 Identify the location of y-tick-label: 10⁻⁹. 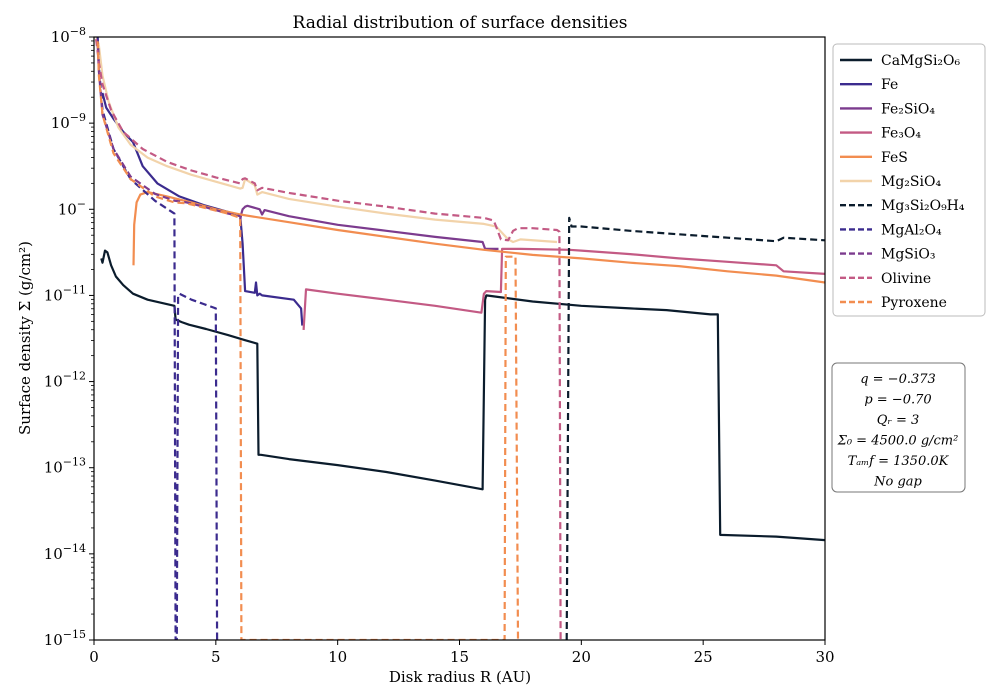
(68, 121).